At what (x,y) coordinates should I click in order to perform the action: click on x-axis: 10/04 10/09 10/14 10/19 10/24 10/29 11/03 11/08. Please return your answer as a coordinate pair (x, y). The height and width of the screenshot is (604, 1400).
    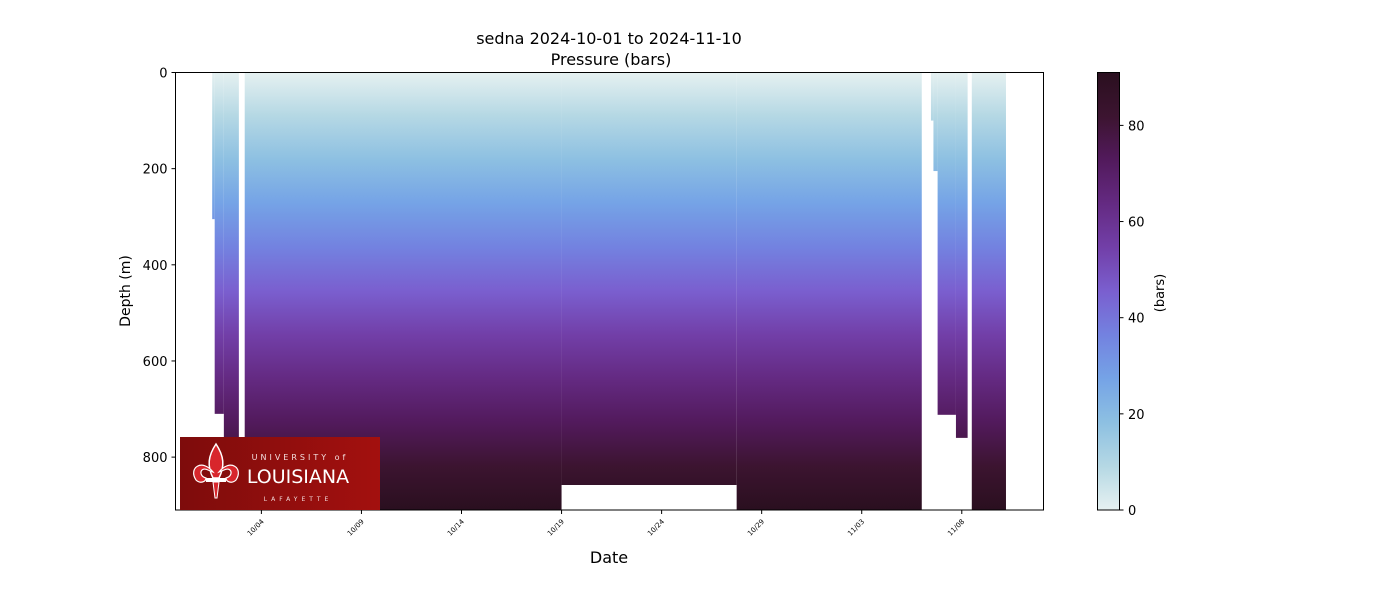
    Looking at the image, I should click on (606, 524).